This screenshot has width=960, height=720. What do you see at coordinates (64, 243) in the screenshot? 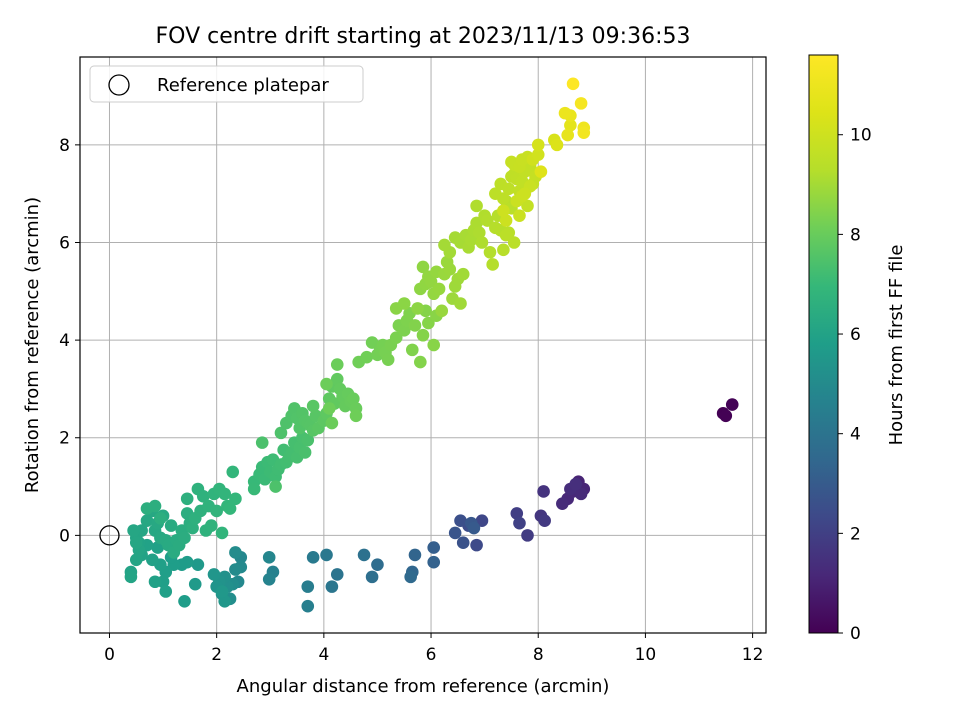
I see `y-tick-label: 6` at bounding box center [64, 243].